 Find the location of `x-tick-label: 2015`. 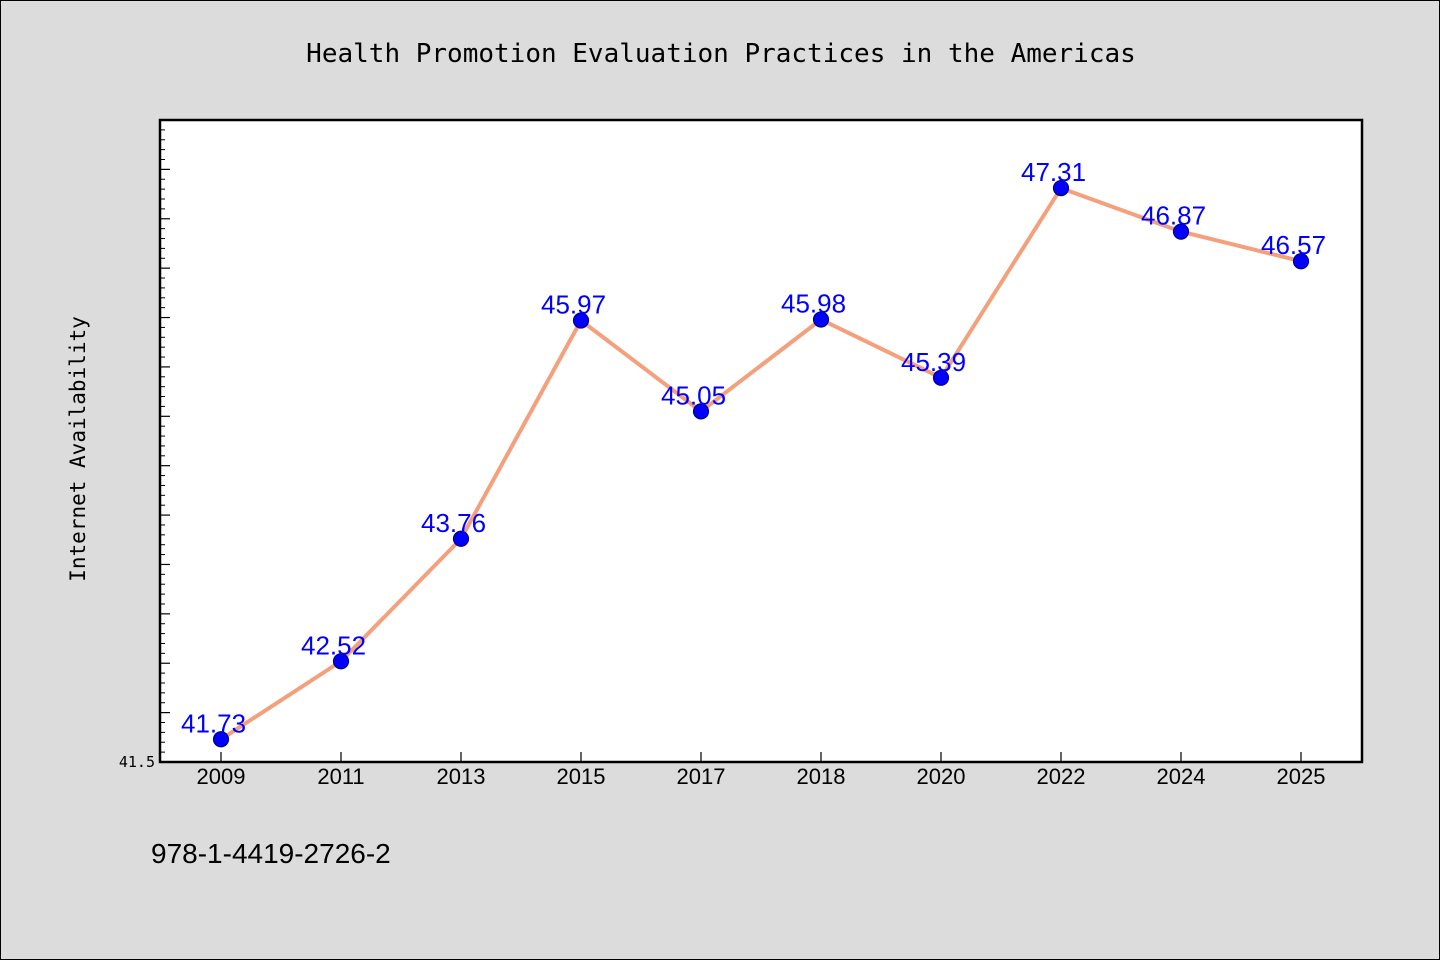

x-tick-label: 2015 is located at coordinates (581, 776).